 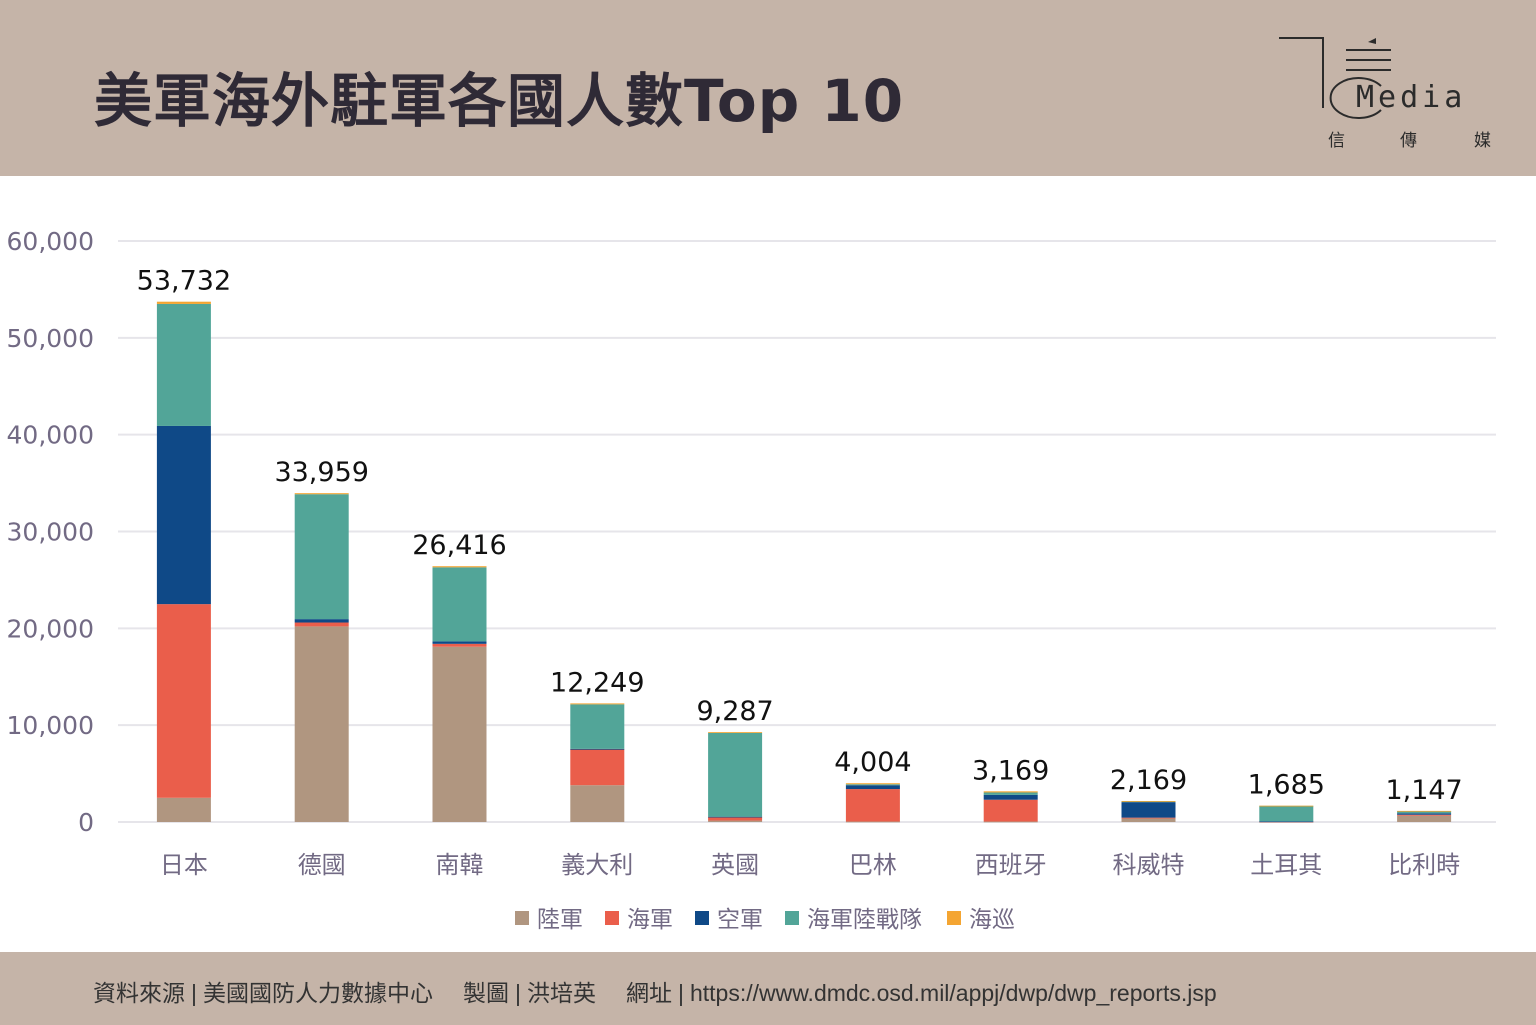 What do you see at coordinates (648, 993) in the screenshot?
I see `url-label: 網址` at bounding box center [648, 993].